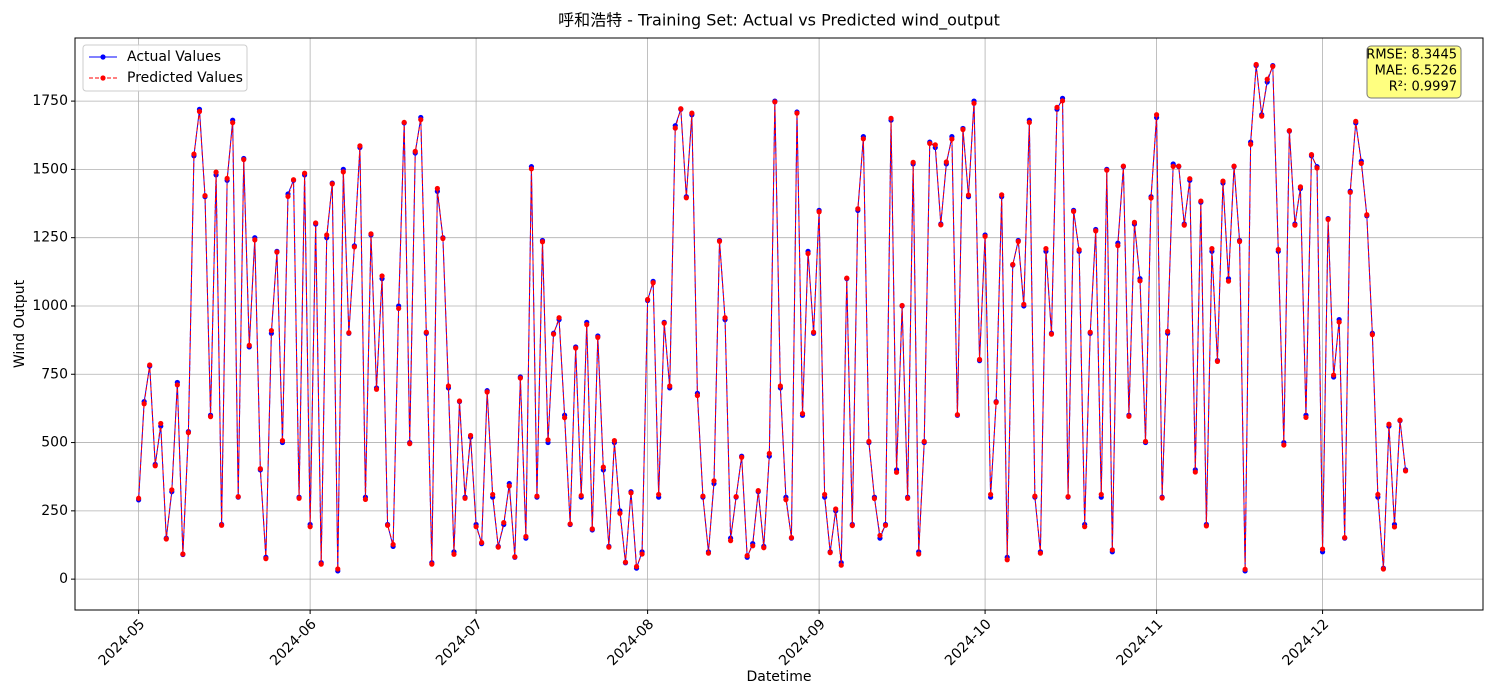 This screenshot has width=1500, height=700. I want to click on legend-label: Actual Values, so click(174, 57).